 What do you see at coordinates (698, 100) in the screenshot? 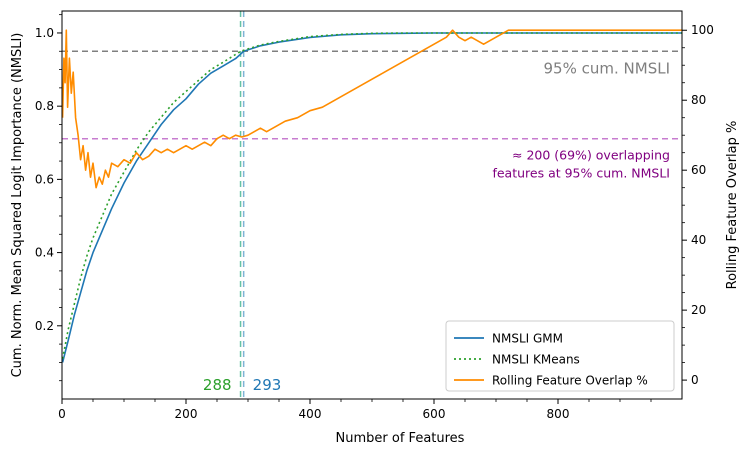
I see `y-right-tick-label: 80` at bounding box center [698, 100].